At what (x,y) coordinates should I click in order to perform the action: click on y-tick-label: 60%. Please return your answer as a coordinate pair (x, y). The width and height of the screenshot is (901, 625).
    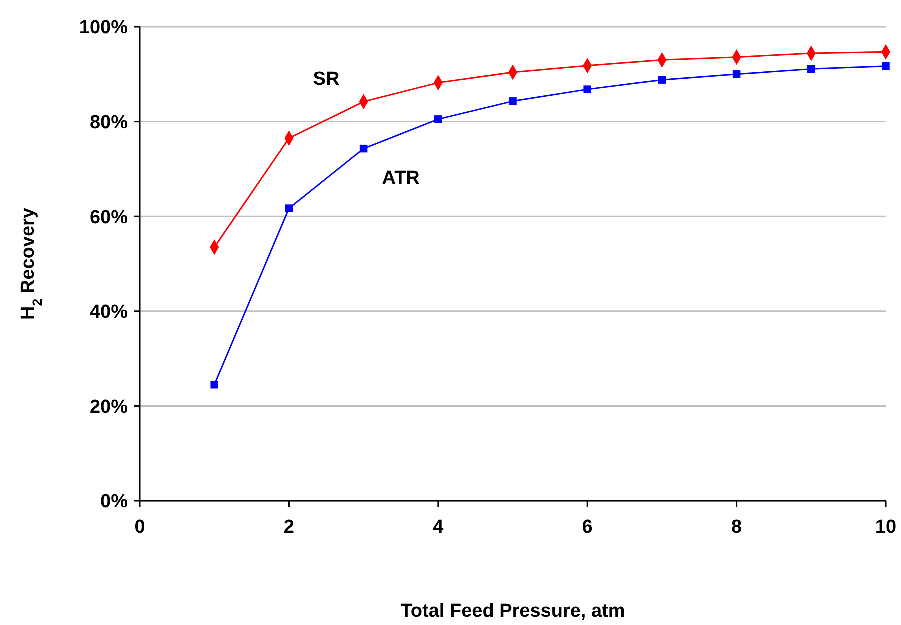
    Looking at the image, I should click on (109, 217).